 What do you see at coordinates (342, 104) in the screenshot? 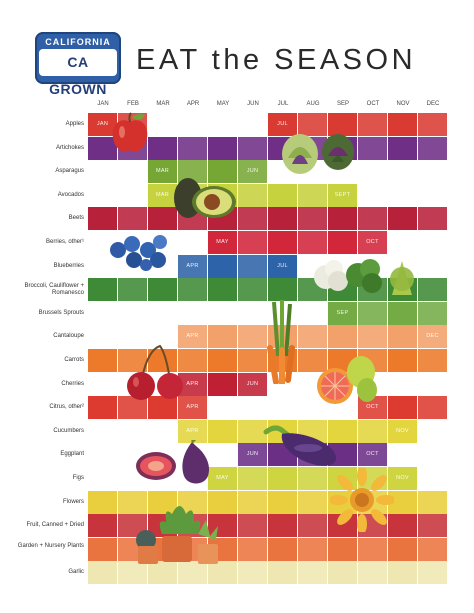
I see `month-label: SEP` at bounding box center [342, 104].